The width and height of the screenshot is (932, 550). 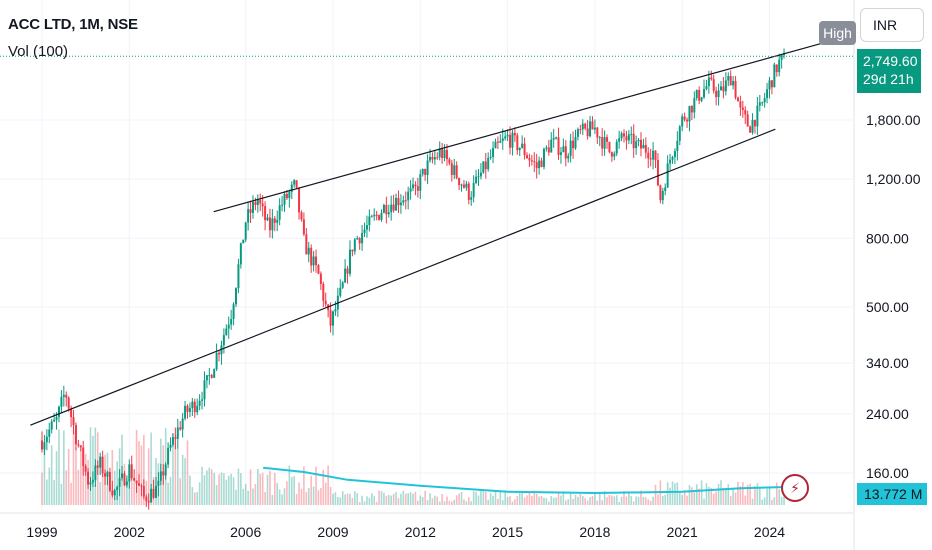 I want to click on lightning-bolt-icon: ⚡, so click(x=795, y=488).